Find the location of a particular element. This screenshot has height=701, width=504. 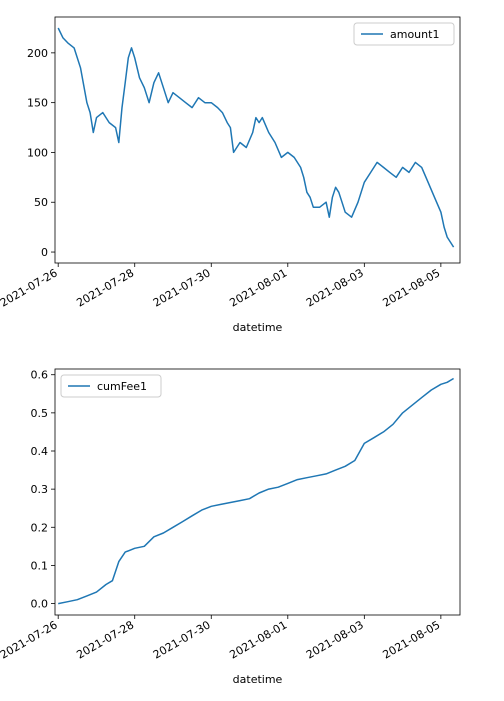

y-tick-label: 0.0 is located at coordinates (40, 604).